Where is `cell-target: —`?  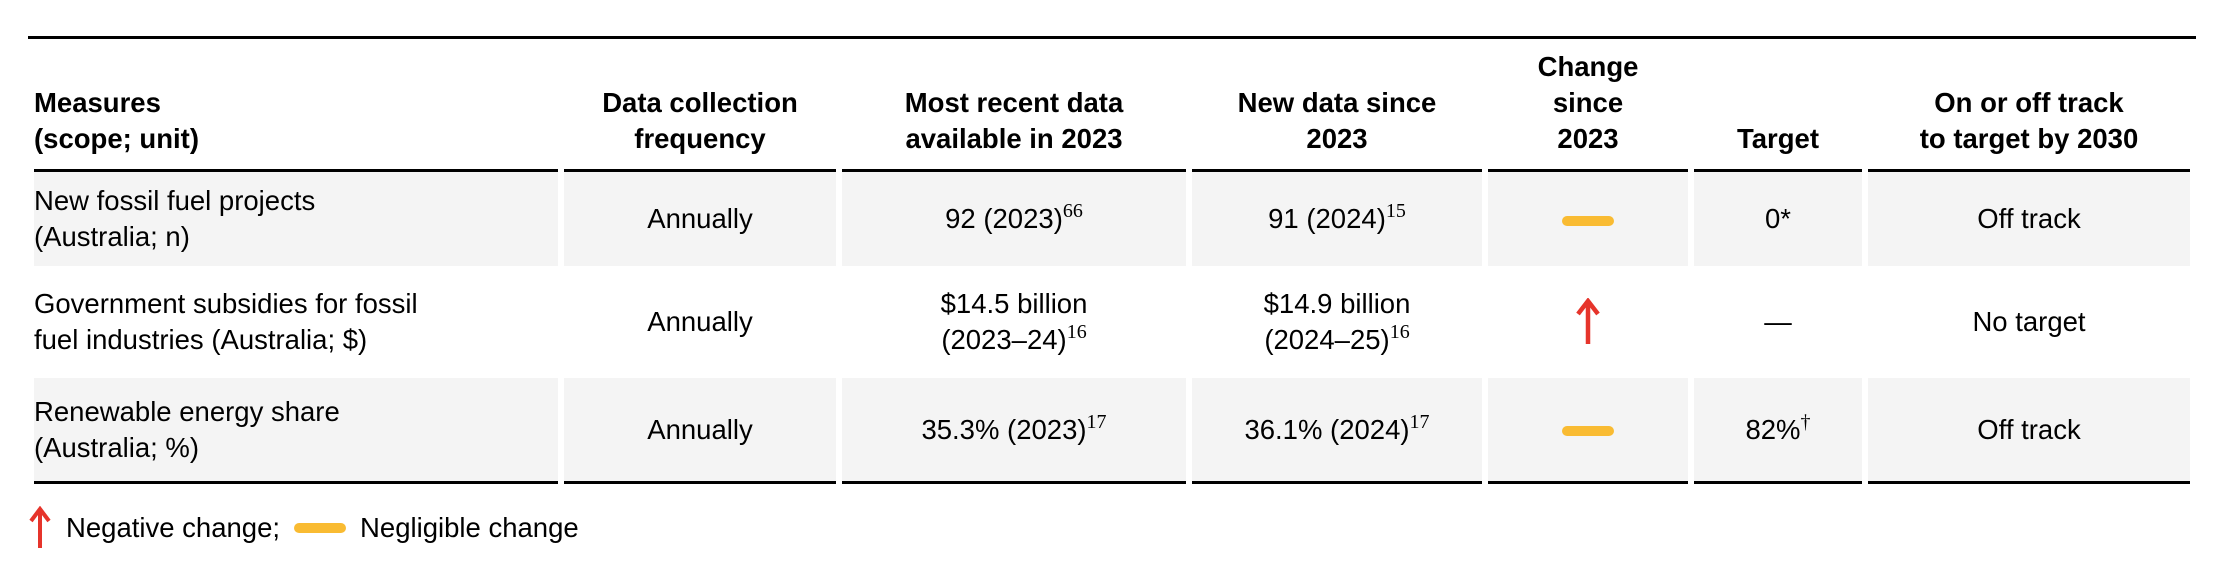
cell-target: — is located at coordinates (1778, 322).